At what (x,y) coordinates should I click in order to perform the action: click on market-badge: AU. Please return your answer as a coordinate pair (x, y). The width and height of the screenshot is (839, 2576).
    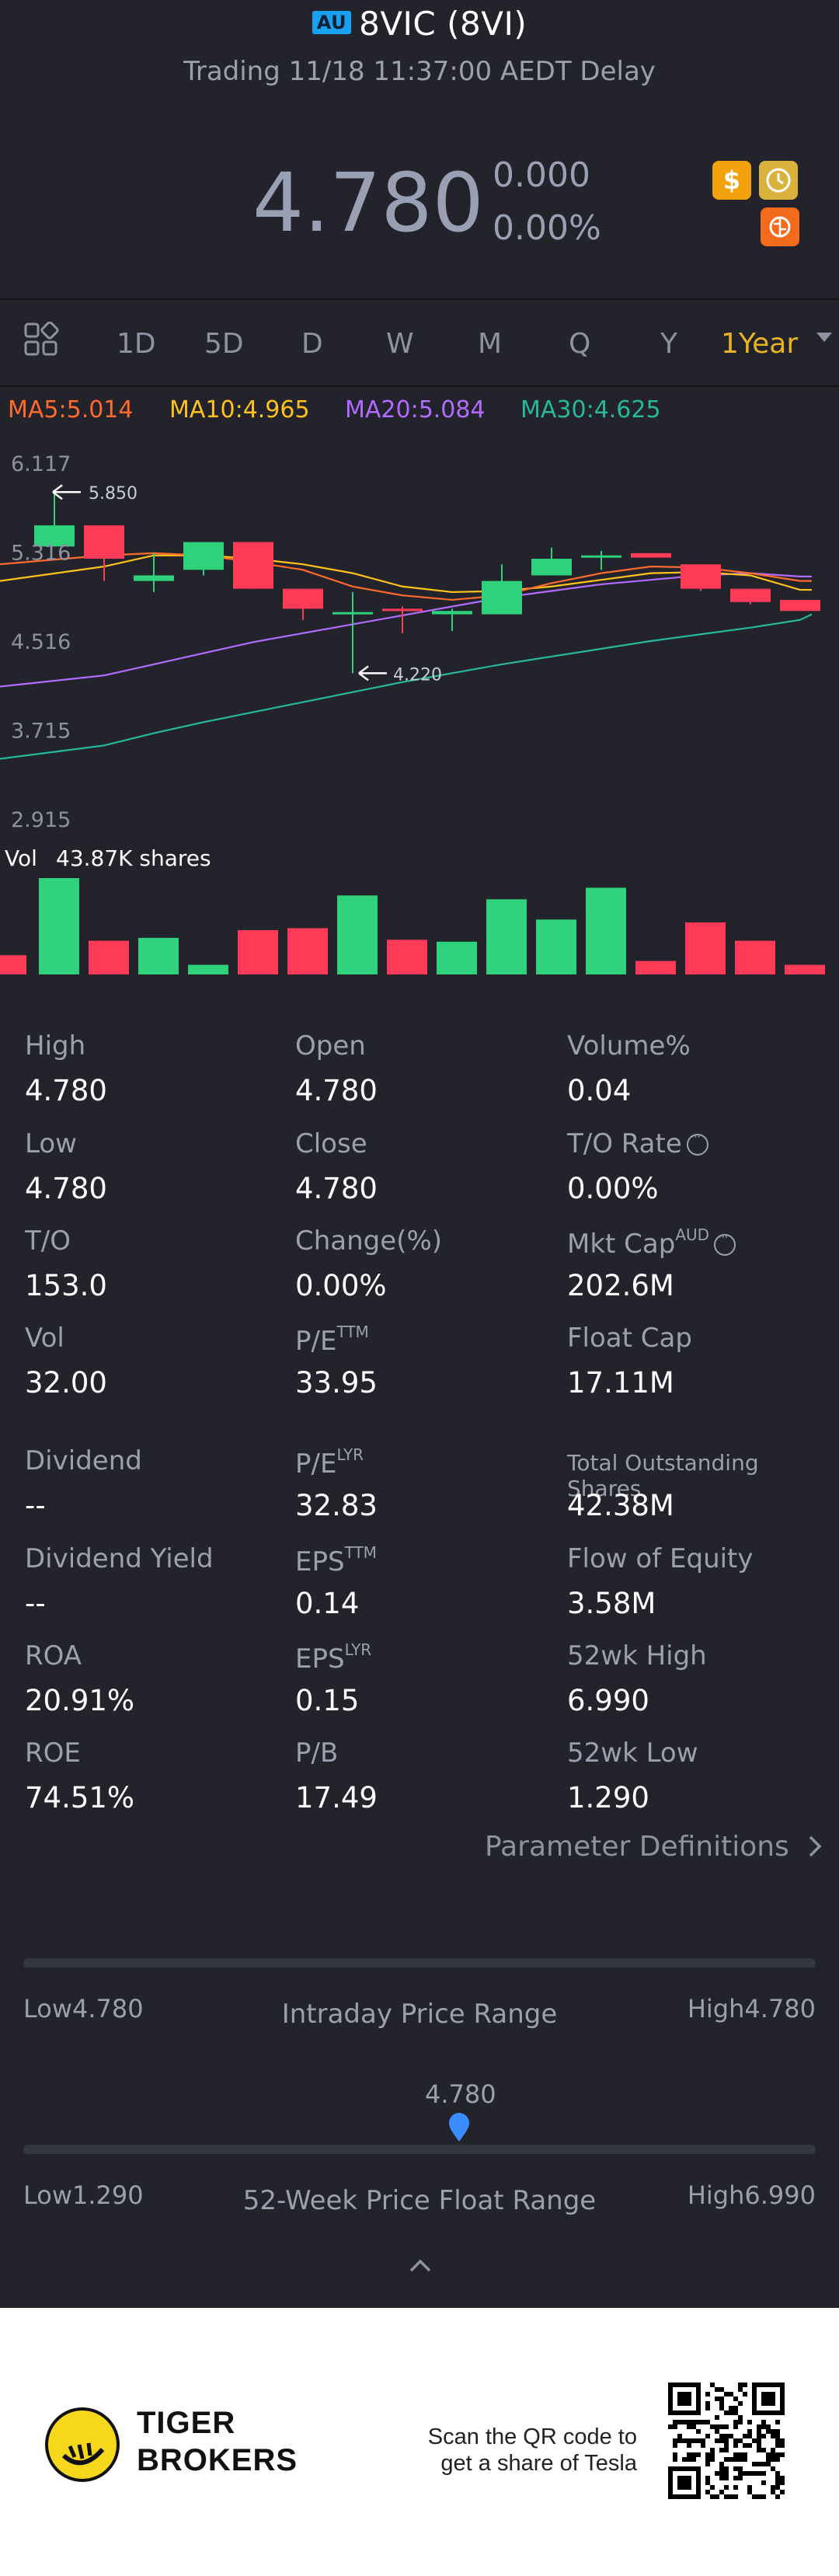
    Looking at the image, I should click on (332, 22).